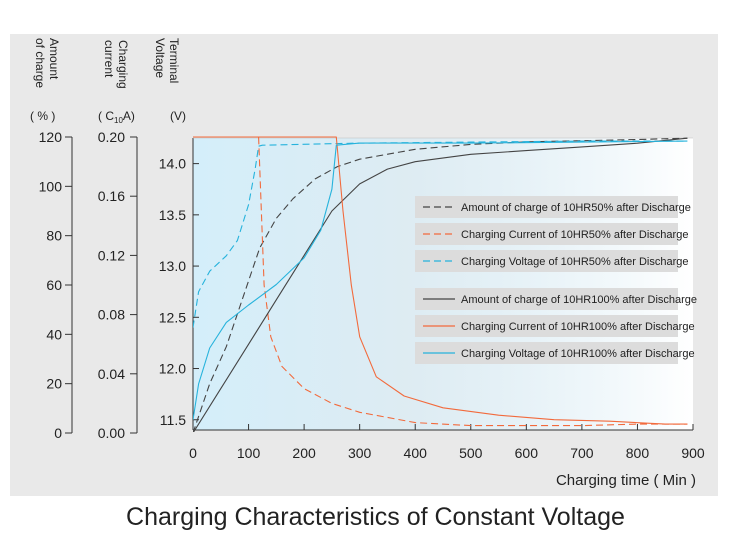  What do you see at coordinates (360, 453) in the screenshot?
I see `x-tick-label: 300` at bounding box center [360, 453].